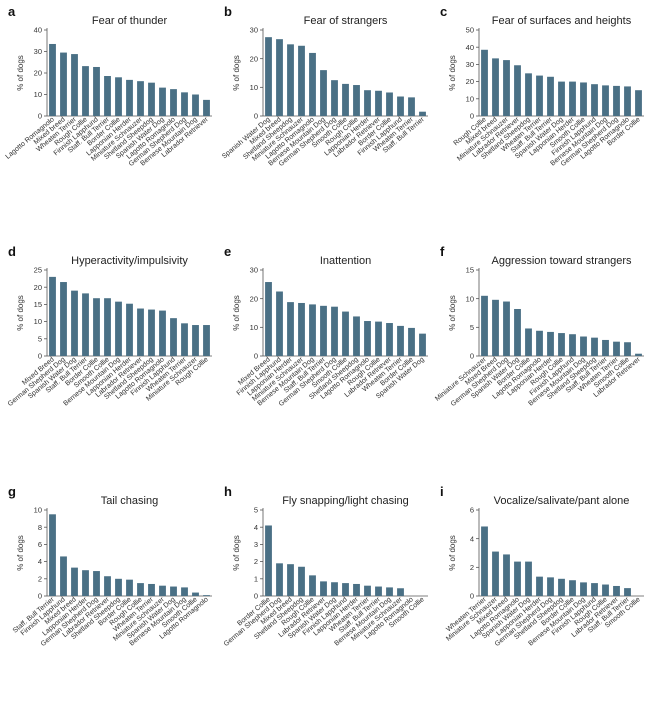  What do you see at coordinates (38, 270) in the screenshot?
I see `y-tick-label: 25` at bounding box center [38, 270].